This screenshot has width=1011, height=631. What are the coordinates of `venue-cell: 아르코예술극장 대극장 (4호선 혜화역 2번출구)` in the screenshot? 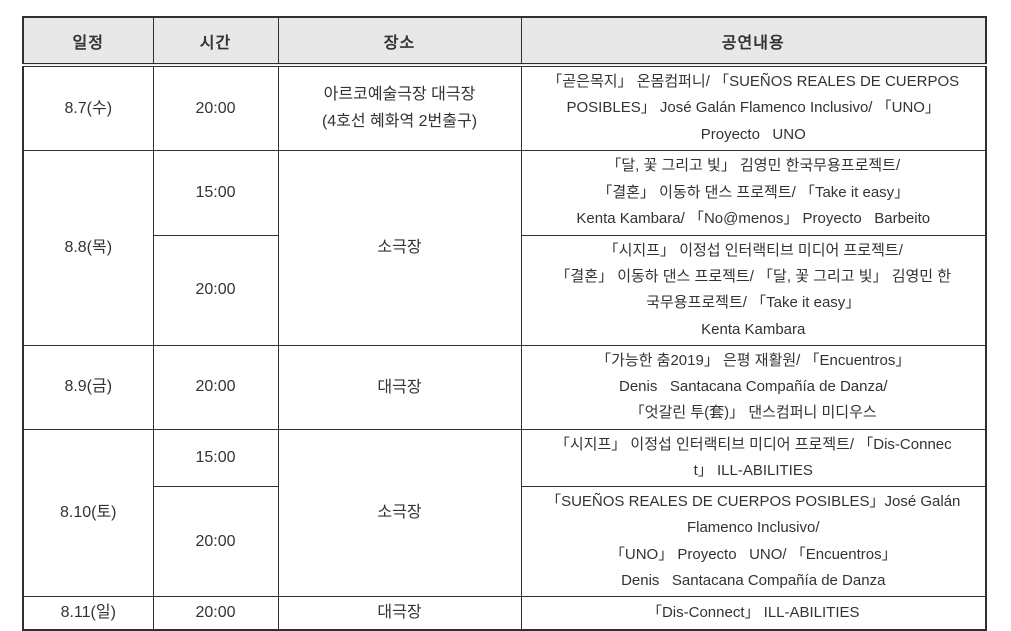 It's located at (399, 107).